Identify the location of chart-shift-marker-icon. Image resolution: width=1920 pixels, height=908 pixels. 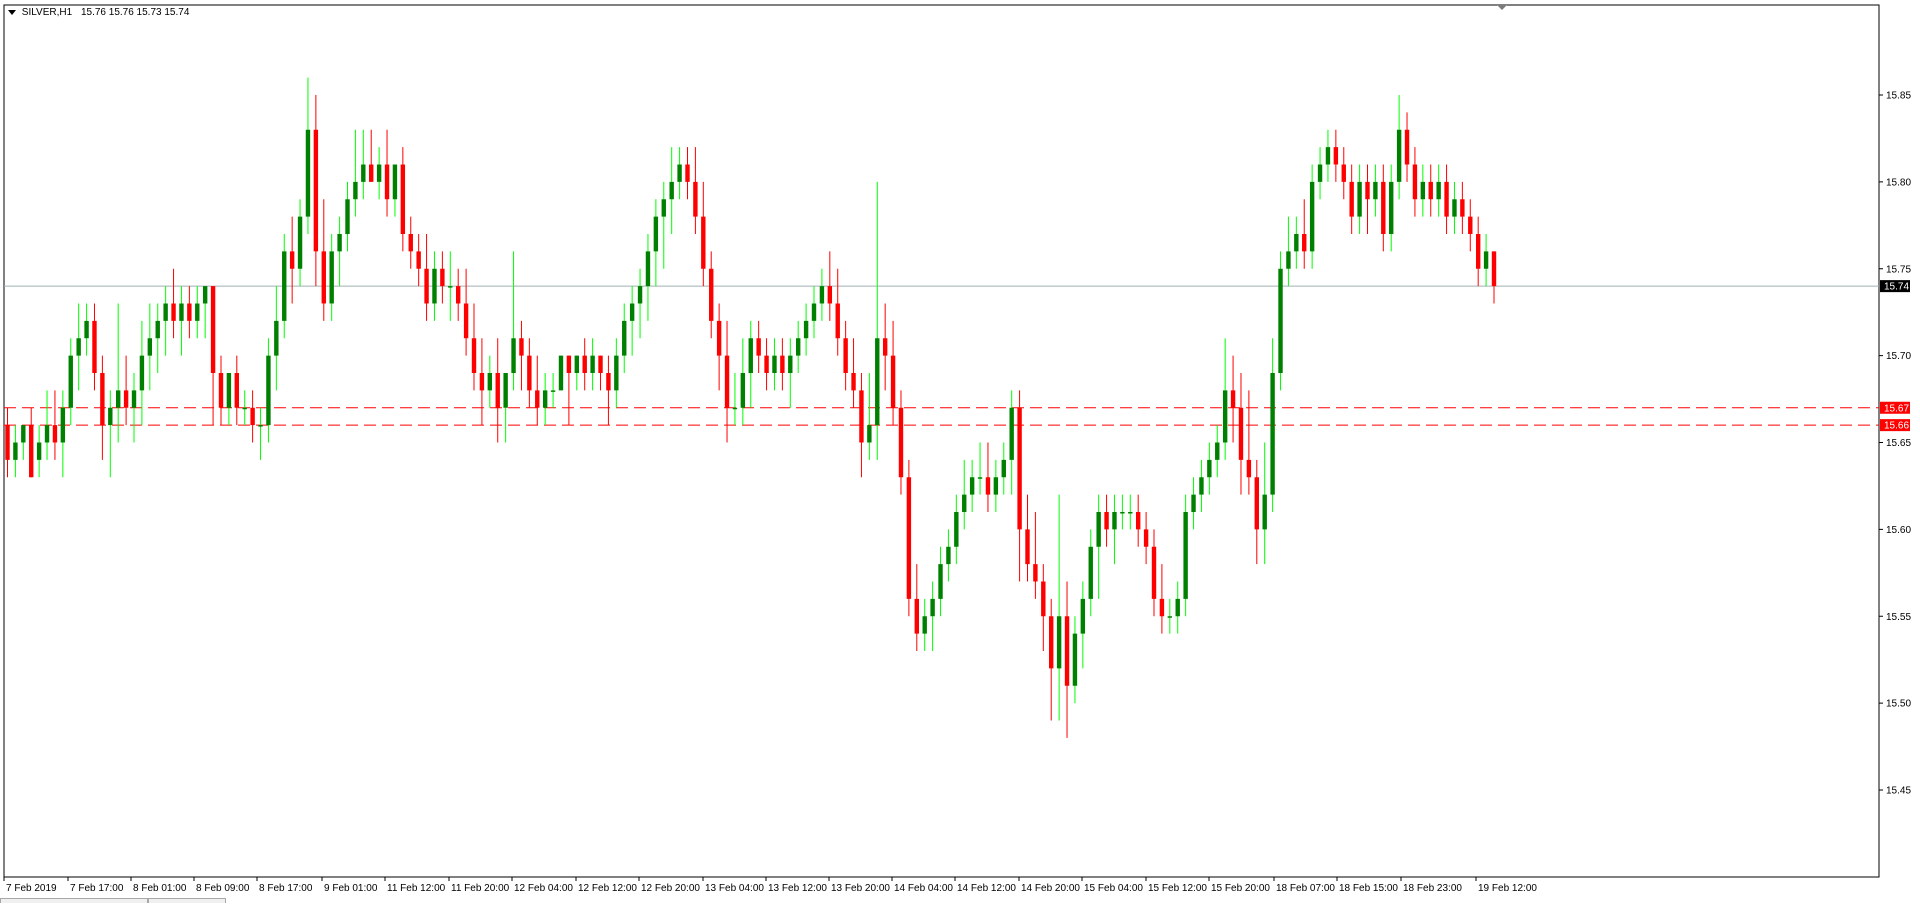
(1502, 7).